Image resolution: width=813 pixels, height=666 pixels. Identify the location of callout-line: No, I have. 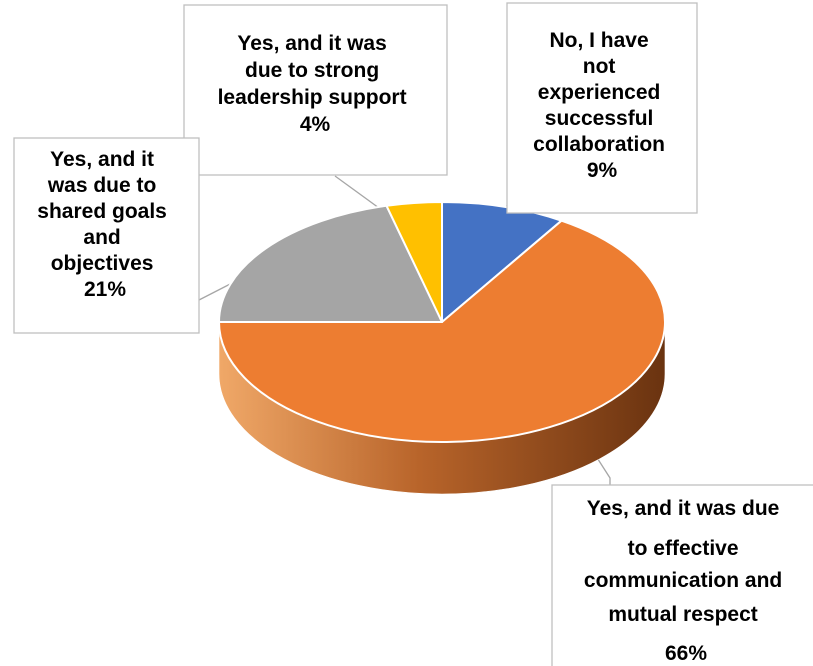
(598, 40).